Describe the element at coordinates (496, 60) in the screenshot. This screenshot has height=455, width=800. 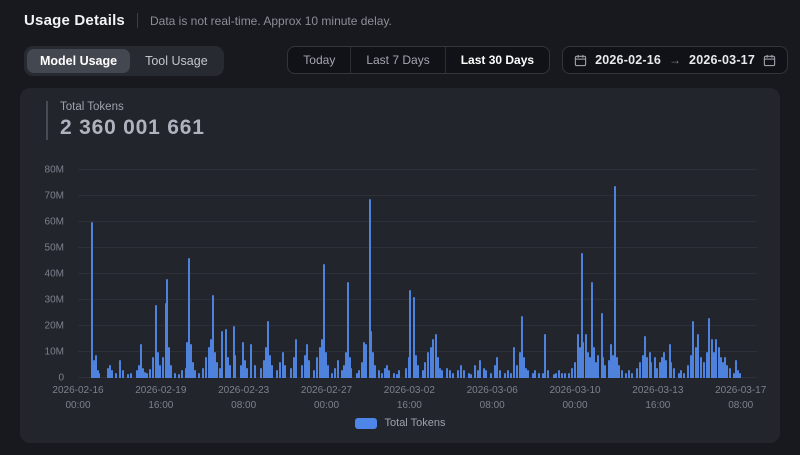
I see `range-last-30-days: Last 30 Days` at that location.